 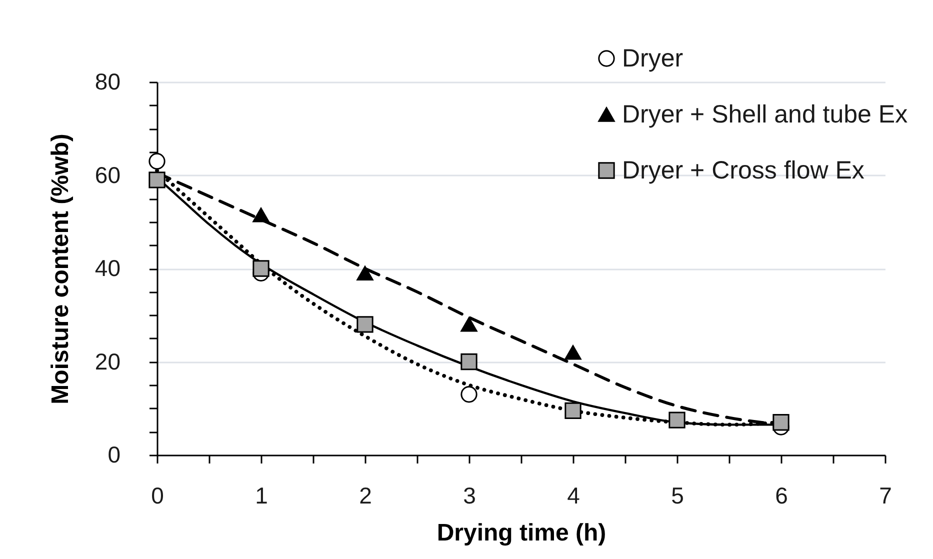 What do you see at coordinates (107, 81) in the screenshot?
I see `y-tick-label: 80` at bounding box center [107, 81].